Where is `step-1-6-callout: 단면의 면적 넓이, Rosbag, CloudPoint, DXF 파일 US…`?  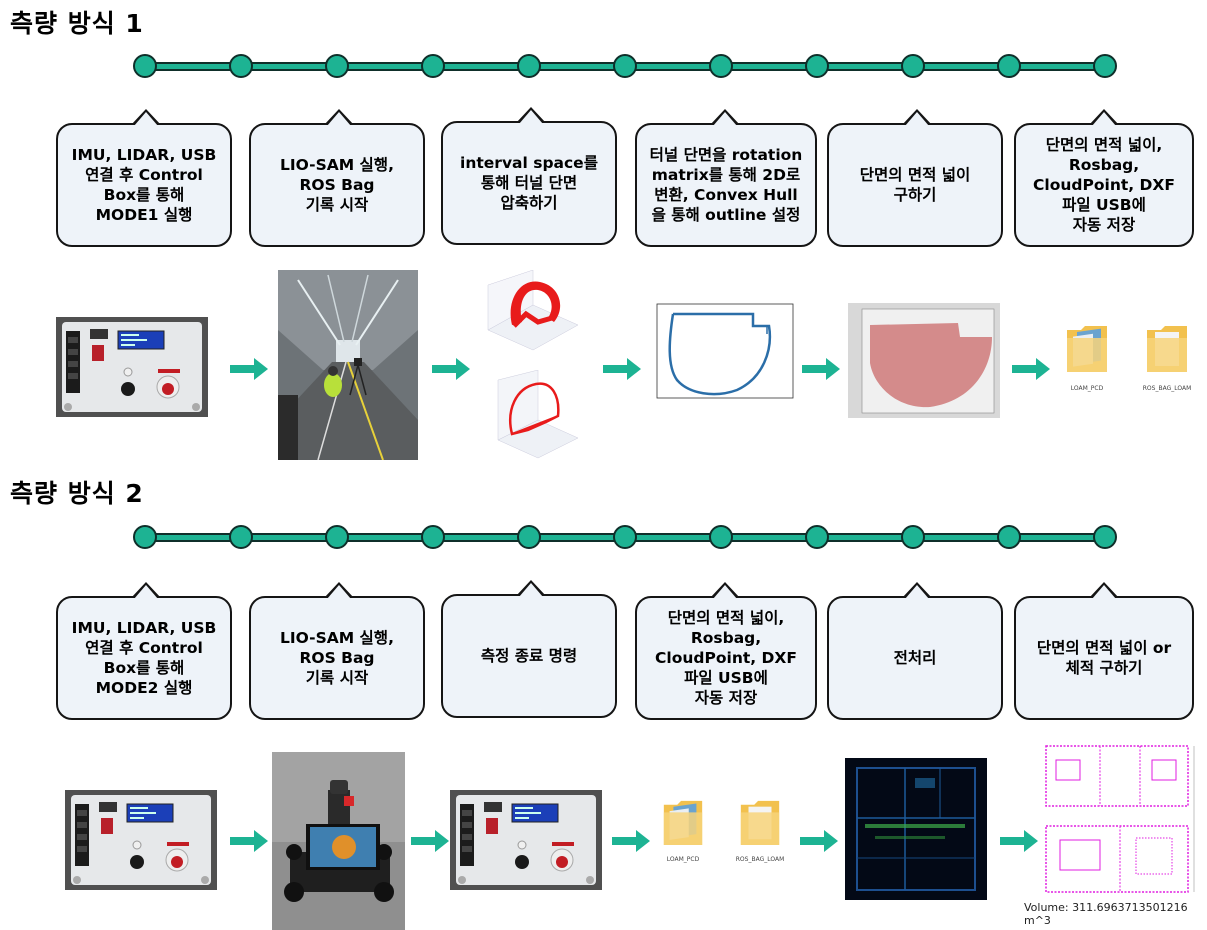
step-1-6-callout: 단면의 면적 넓이, Rosbag, CloudPoint, DXF 파일 US… is located at coordinates (1104, 178).